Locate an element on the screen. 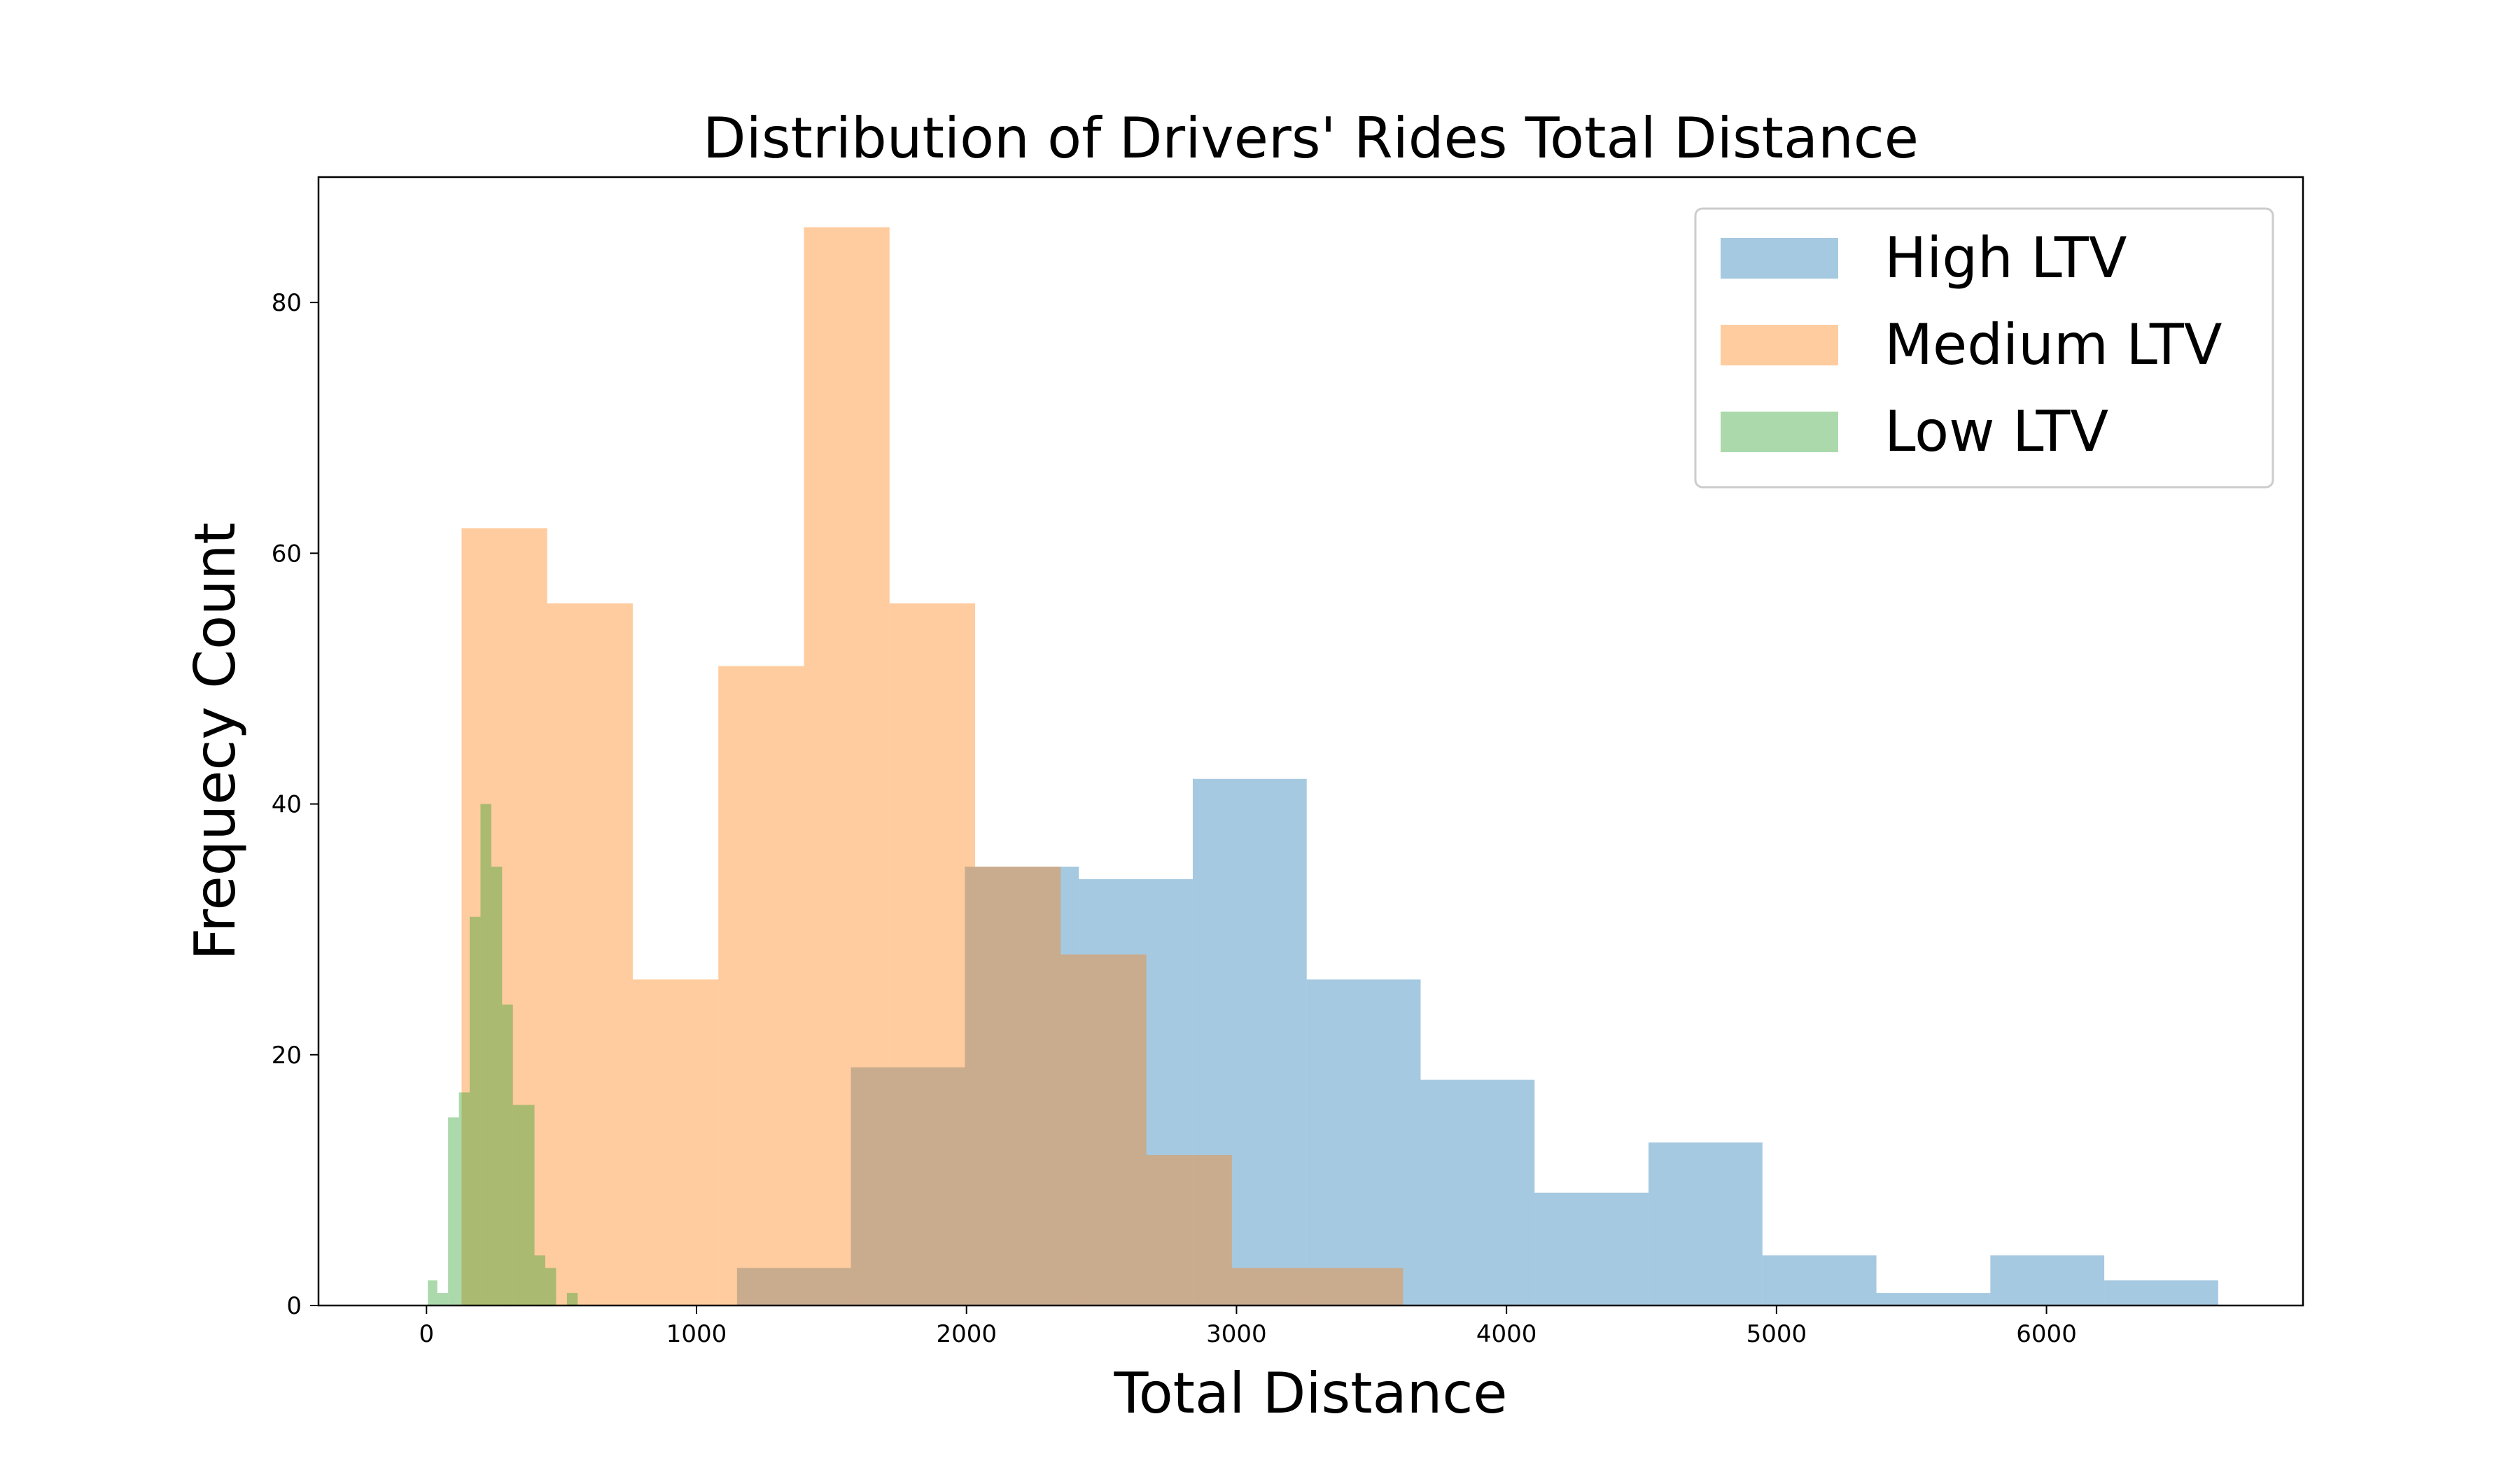 The width and height of the screenshot is (2520, 1470). legend-box is located at coordinates (1984, 348).